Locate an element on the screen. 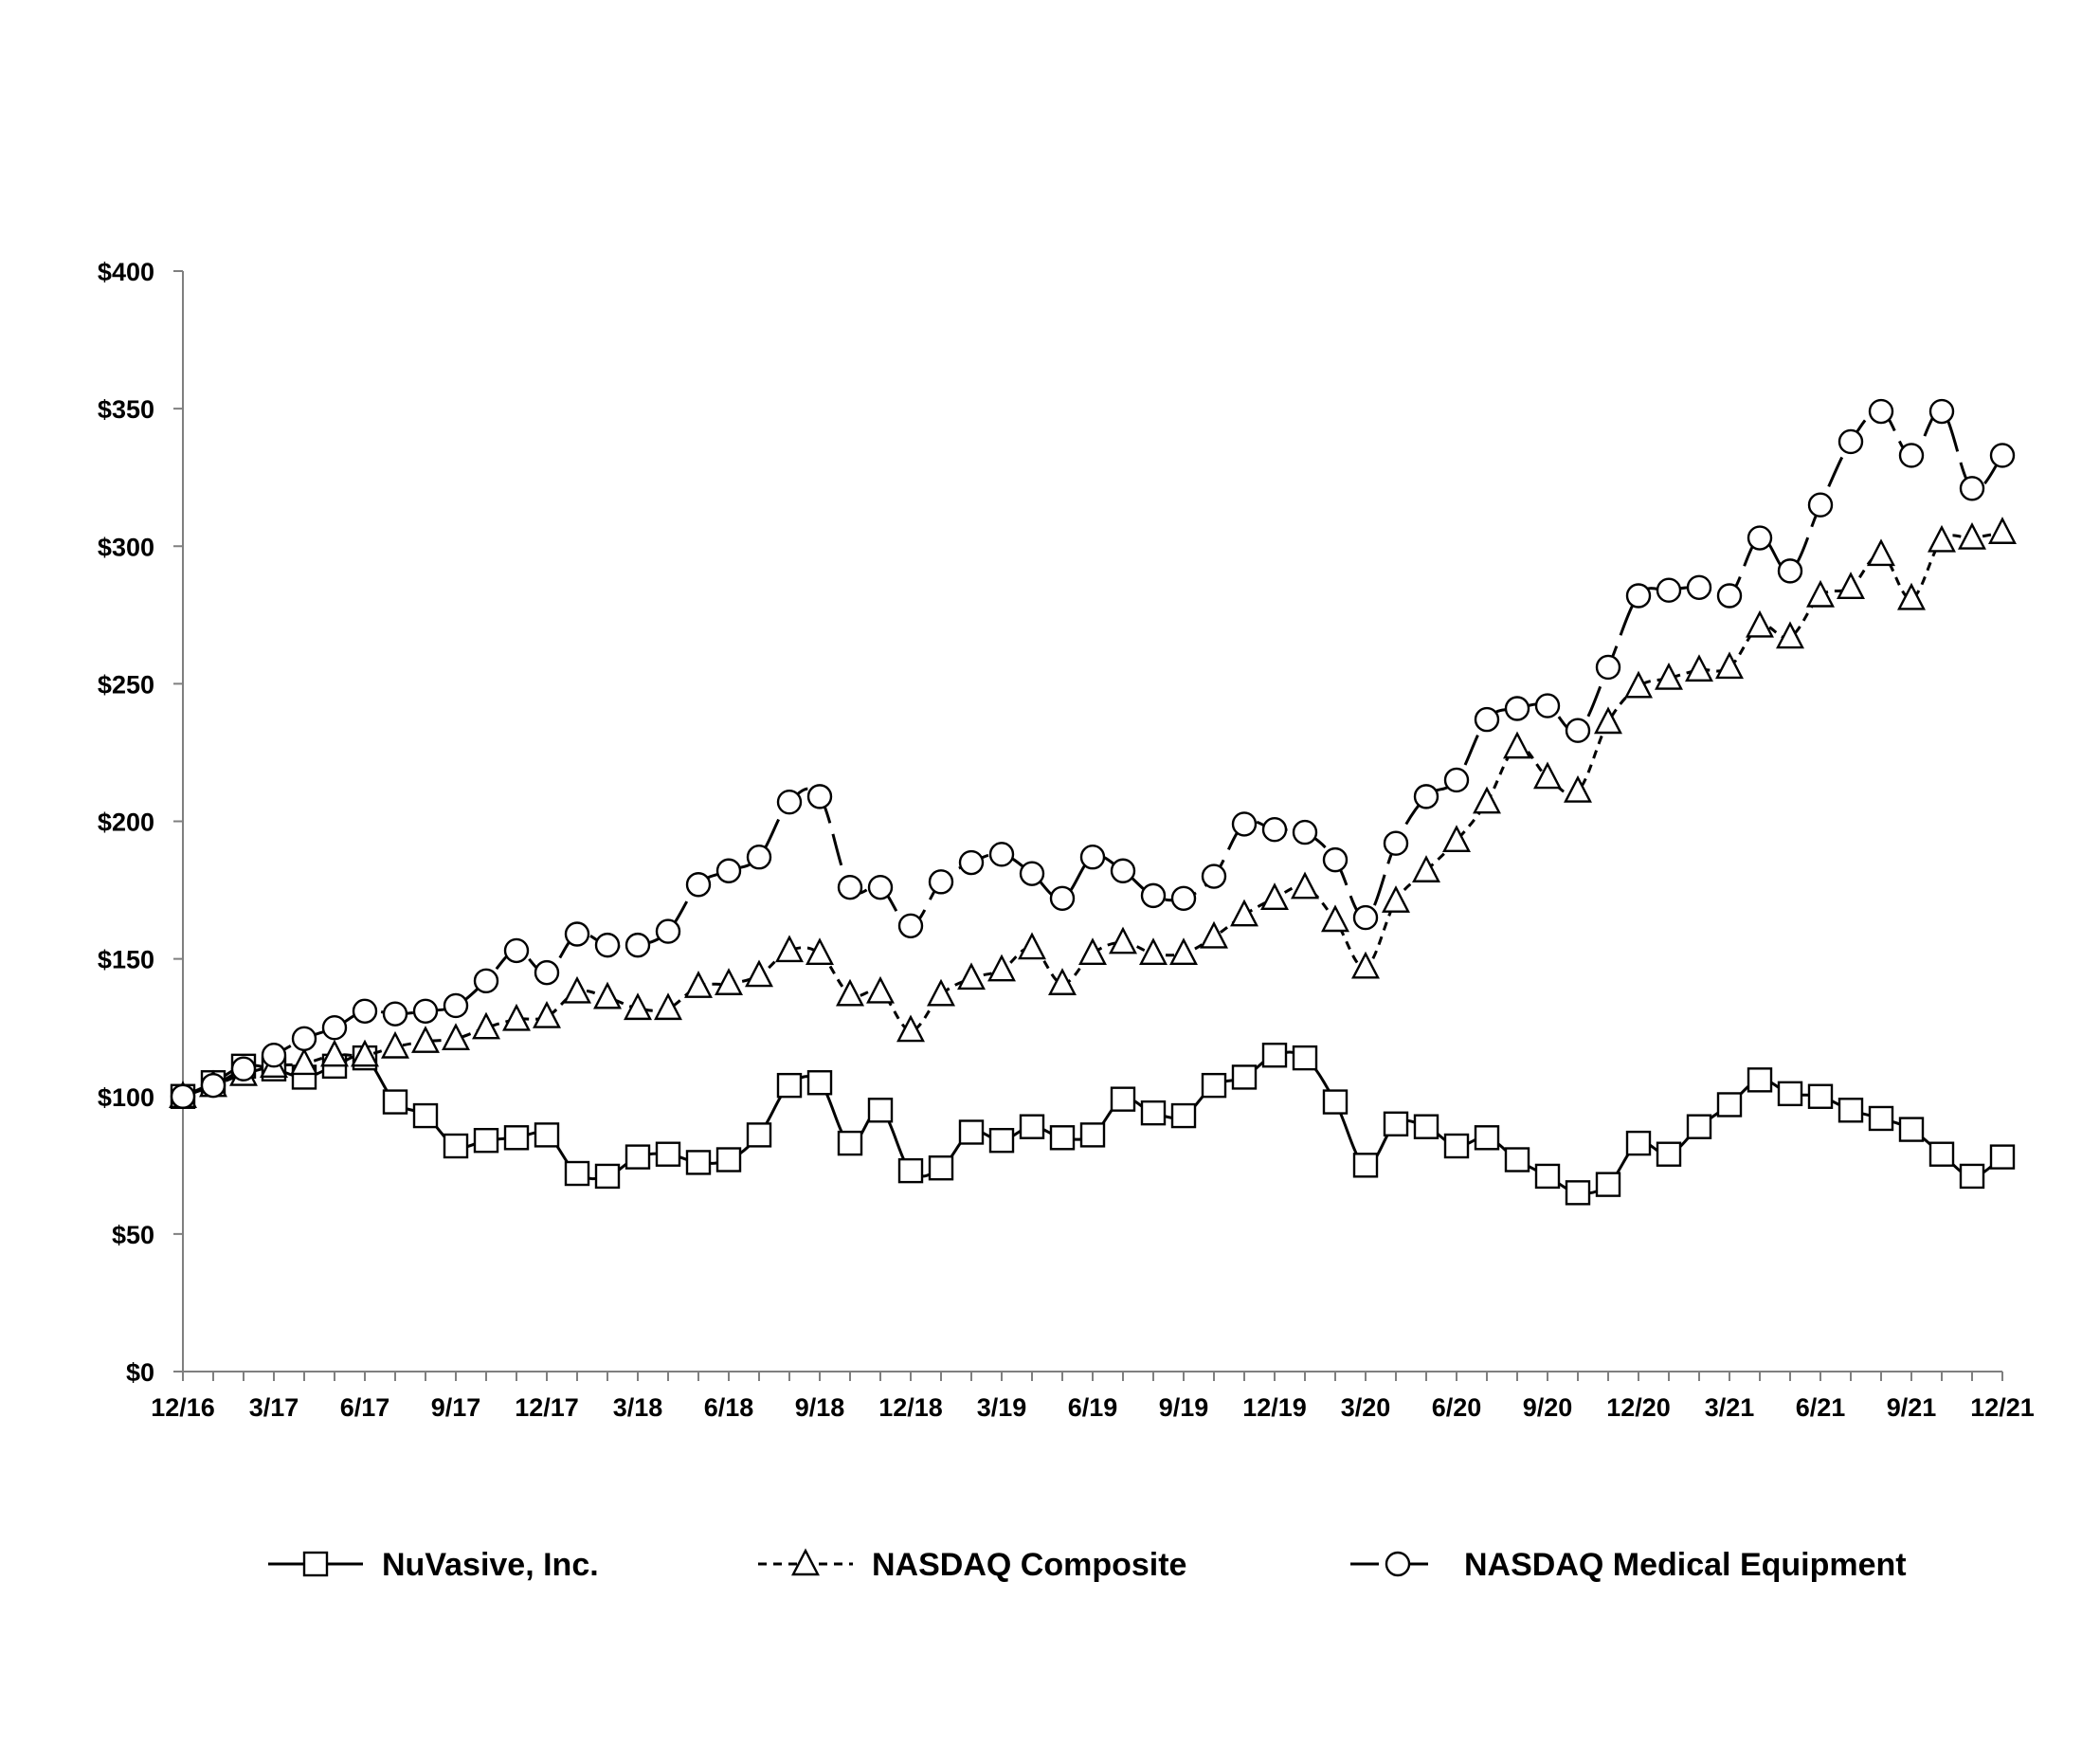 Image resolution: width=2100 pixels, height=1745 pixels. x-tick-label: 12/18 is located at coordinates (911, 1407).